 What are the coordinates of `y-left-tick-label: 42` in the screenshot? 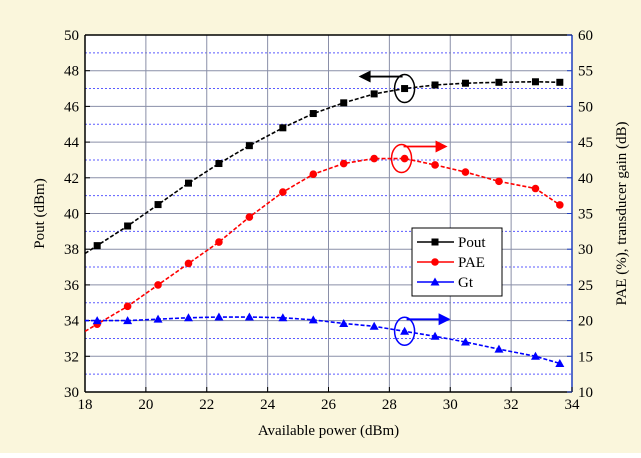 It's located at (71, 179).